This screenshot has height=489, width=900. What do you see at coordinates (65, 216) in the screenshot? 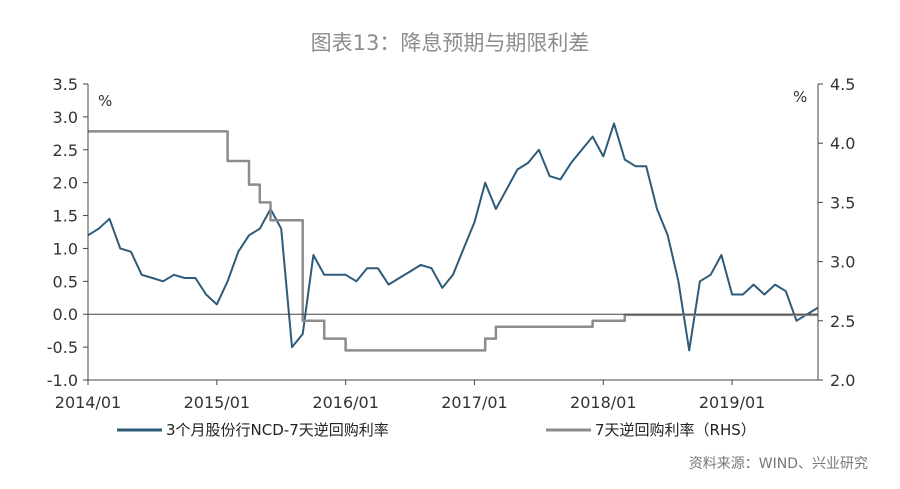
I see `left-tick-label: 1.5` at bounding box center [65, 216].